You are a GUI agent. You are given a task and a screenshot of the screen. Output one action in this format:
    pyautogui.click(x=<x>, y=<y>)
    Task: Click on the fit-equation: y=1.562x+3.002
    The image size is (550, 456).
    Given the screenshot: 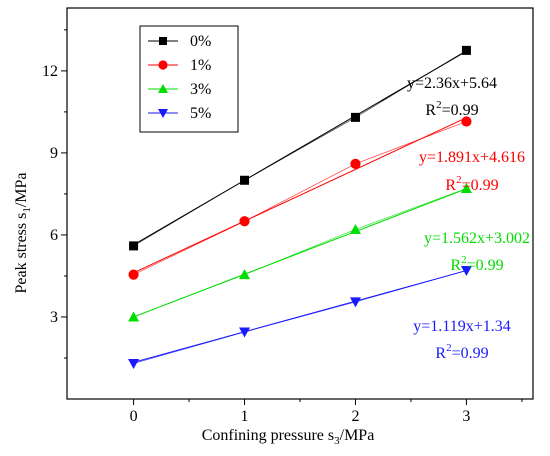 What is the action you would take?
    pyautogui.click(x=477, y=238)
    